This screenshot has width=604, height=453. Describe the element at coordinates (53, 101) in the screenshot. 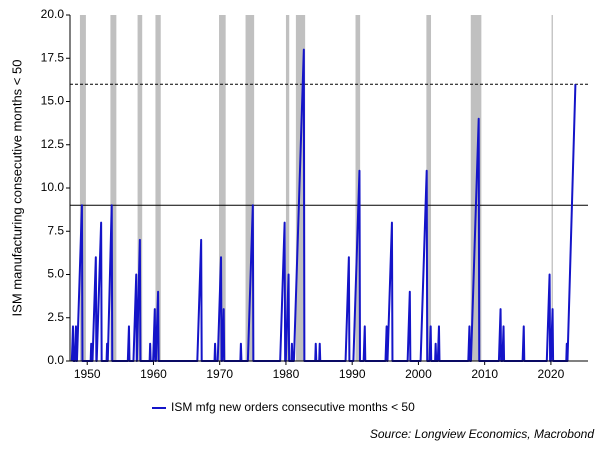

I see `y-tick-label: 15.0` at that location.